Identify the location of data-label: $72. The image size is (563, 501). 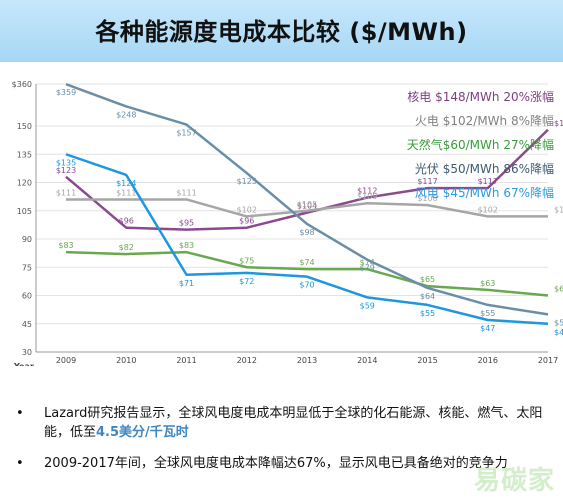
(246, 281).